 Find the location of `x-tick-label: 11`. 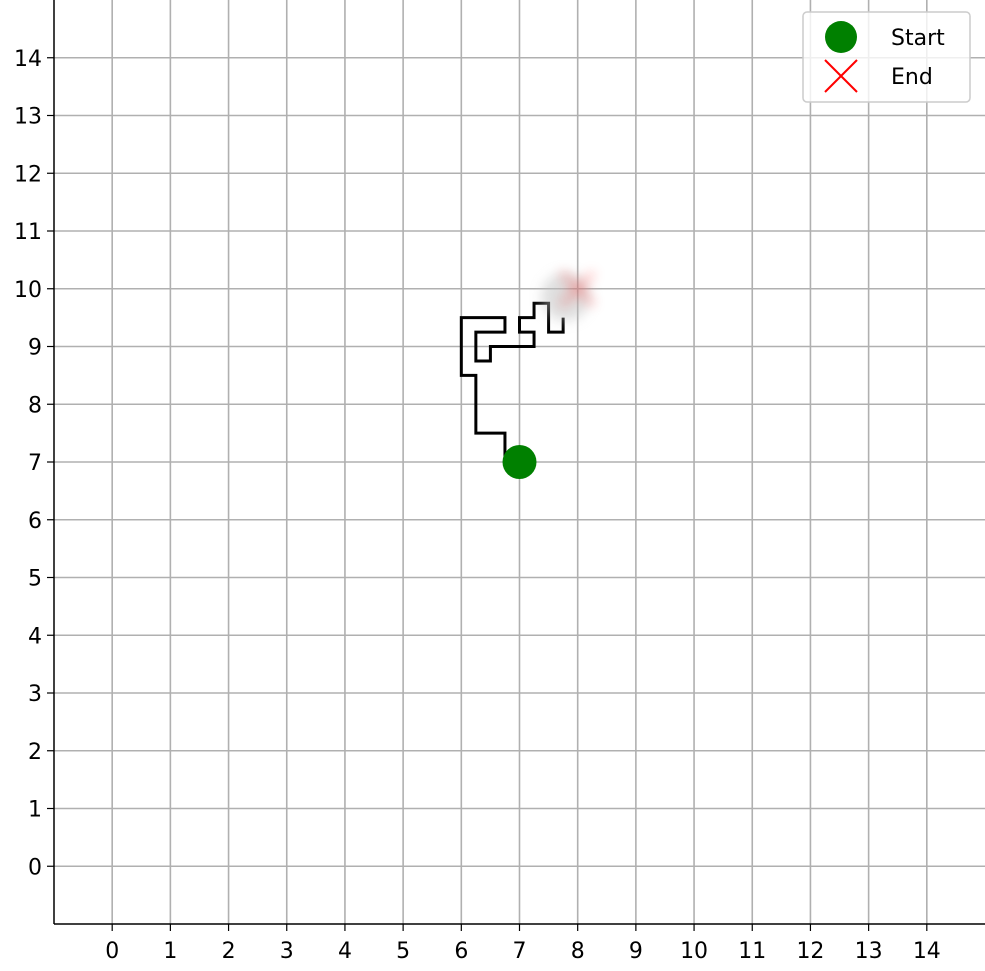

x-tick-label: 11 is located at coordinates (752, 951).